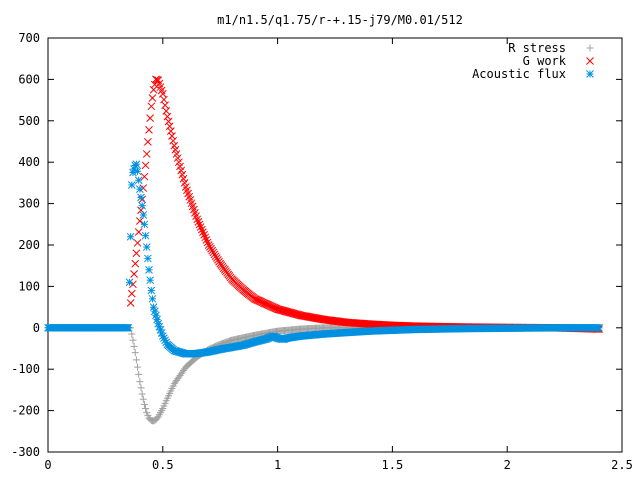  I want to click on x-tick-label: 0, so click(47, 465).